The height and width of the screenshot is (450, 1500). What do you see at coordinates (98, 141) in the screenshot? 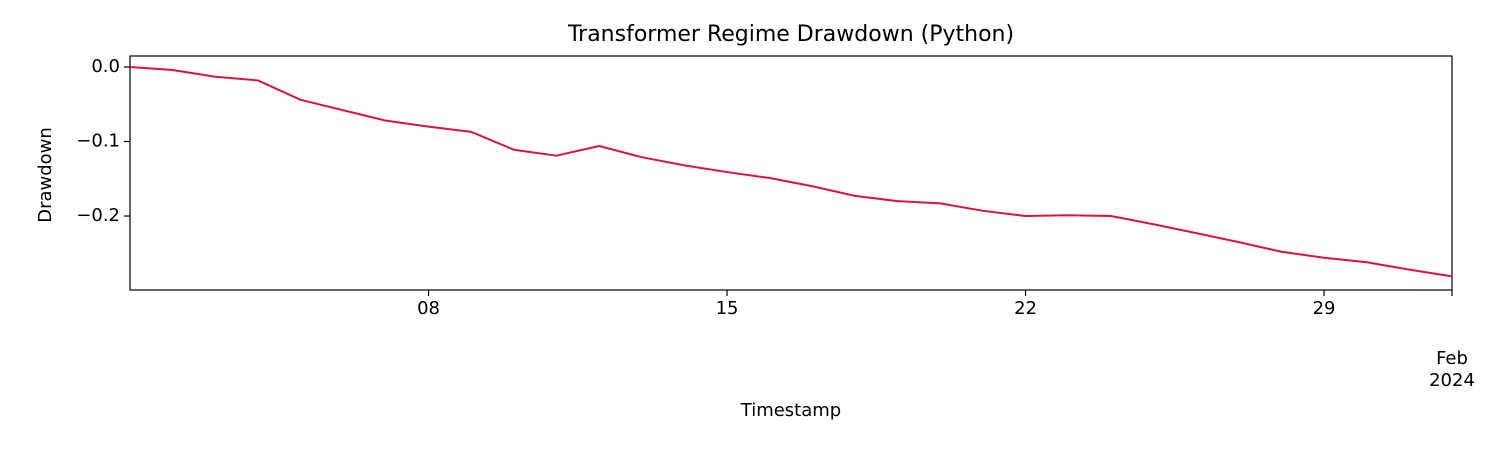
I see `y-tick-label: −0.1` at bounding box center [98, 141].